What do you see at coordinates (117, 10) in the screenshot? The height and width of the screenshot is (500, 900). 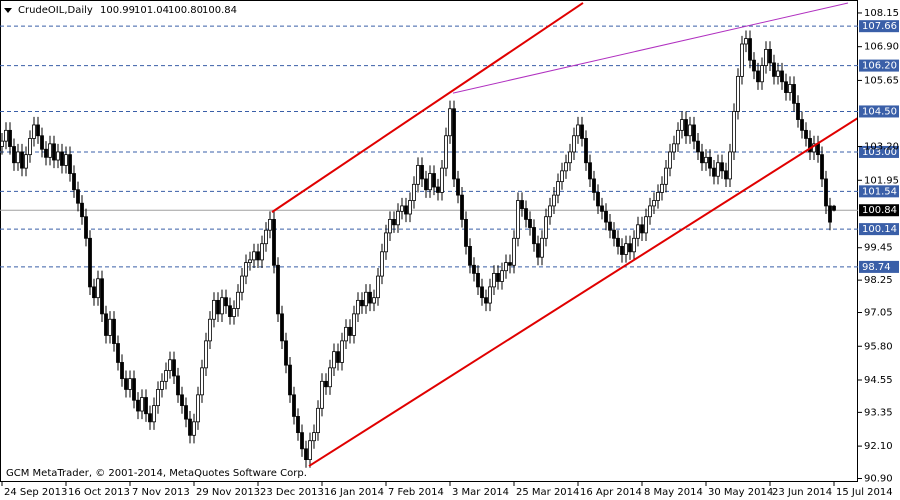 I see `header-value: 100.99` at bounding box center [117, 10].